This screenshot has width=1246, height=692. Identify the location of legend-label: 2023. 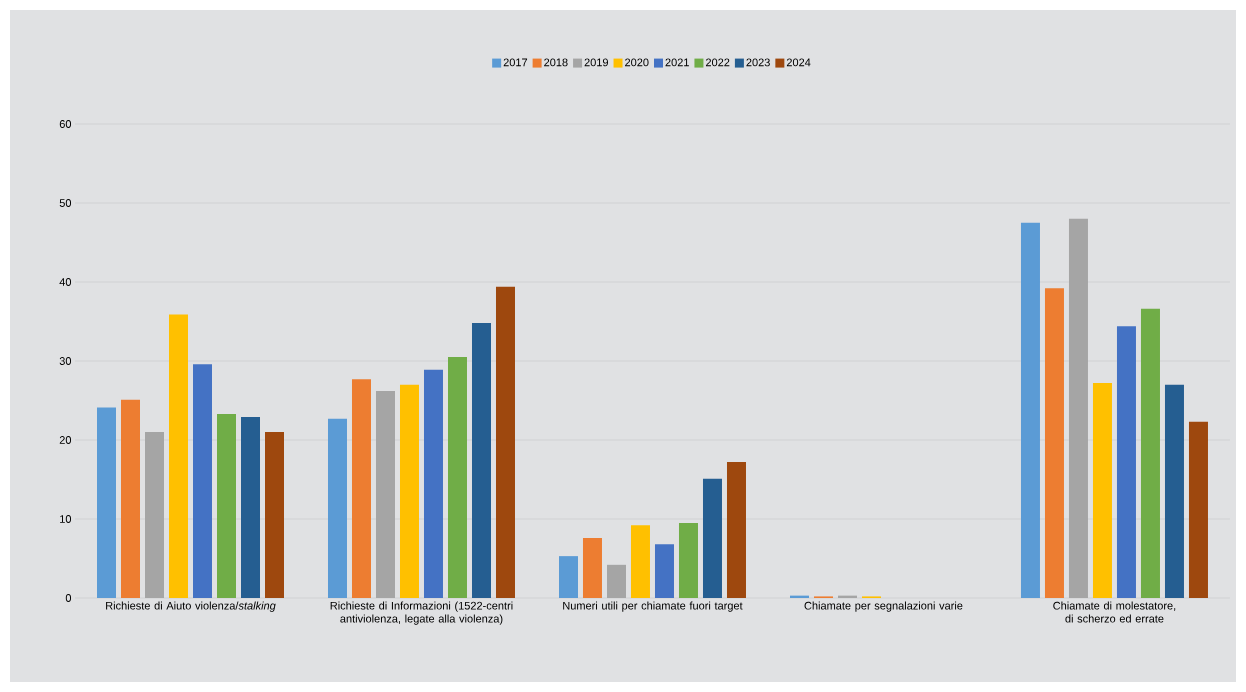
(758, 62).